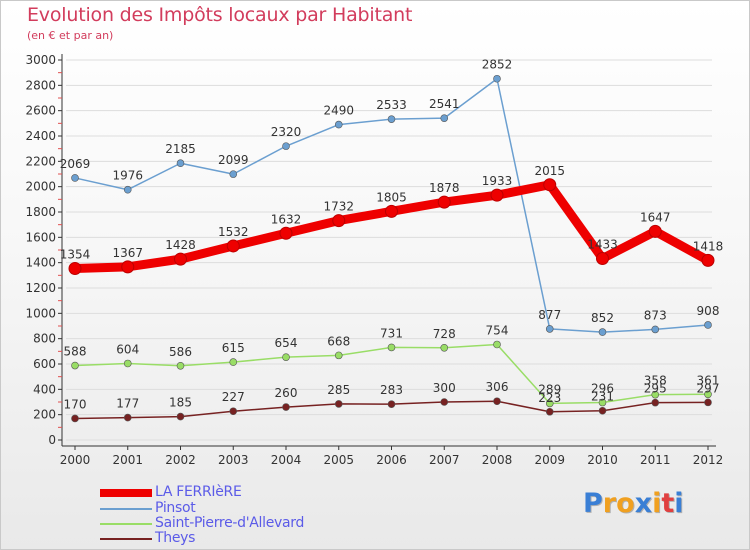 This screenshot has height=550, width=750. What do you see at coordinates (497, 330) in the screenshot?
I see `data-label: 754` at bounding box center [497, 330].